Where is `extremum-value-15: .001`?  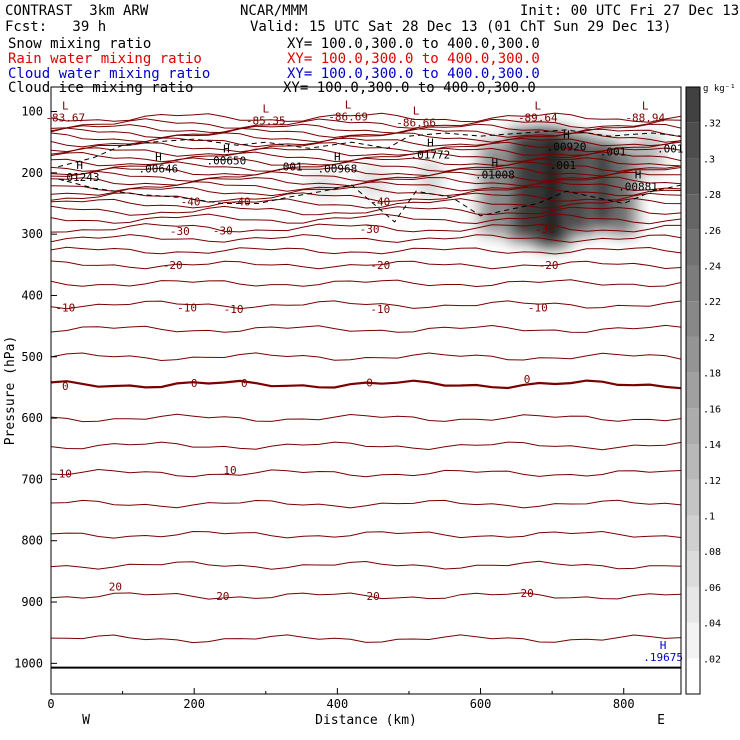 extremum-value-15: .001 is located at coordinates (613, 151).